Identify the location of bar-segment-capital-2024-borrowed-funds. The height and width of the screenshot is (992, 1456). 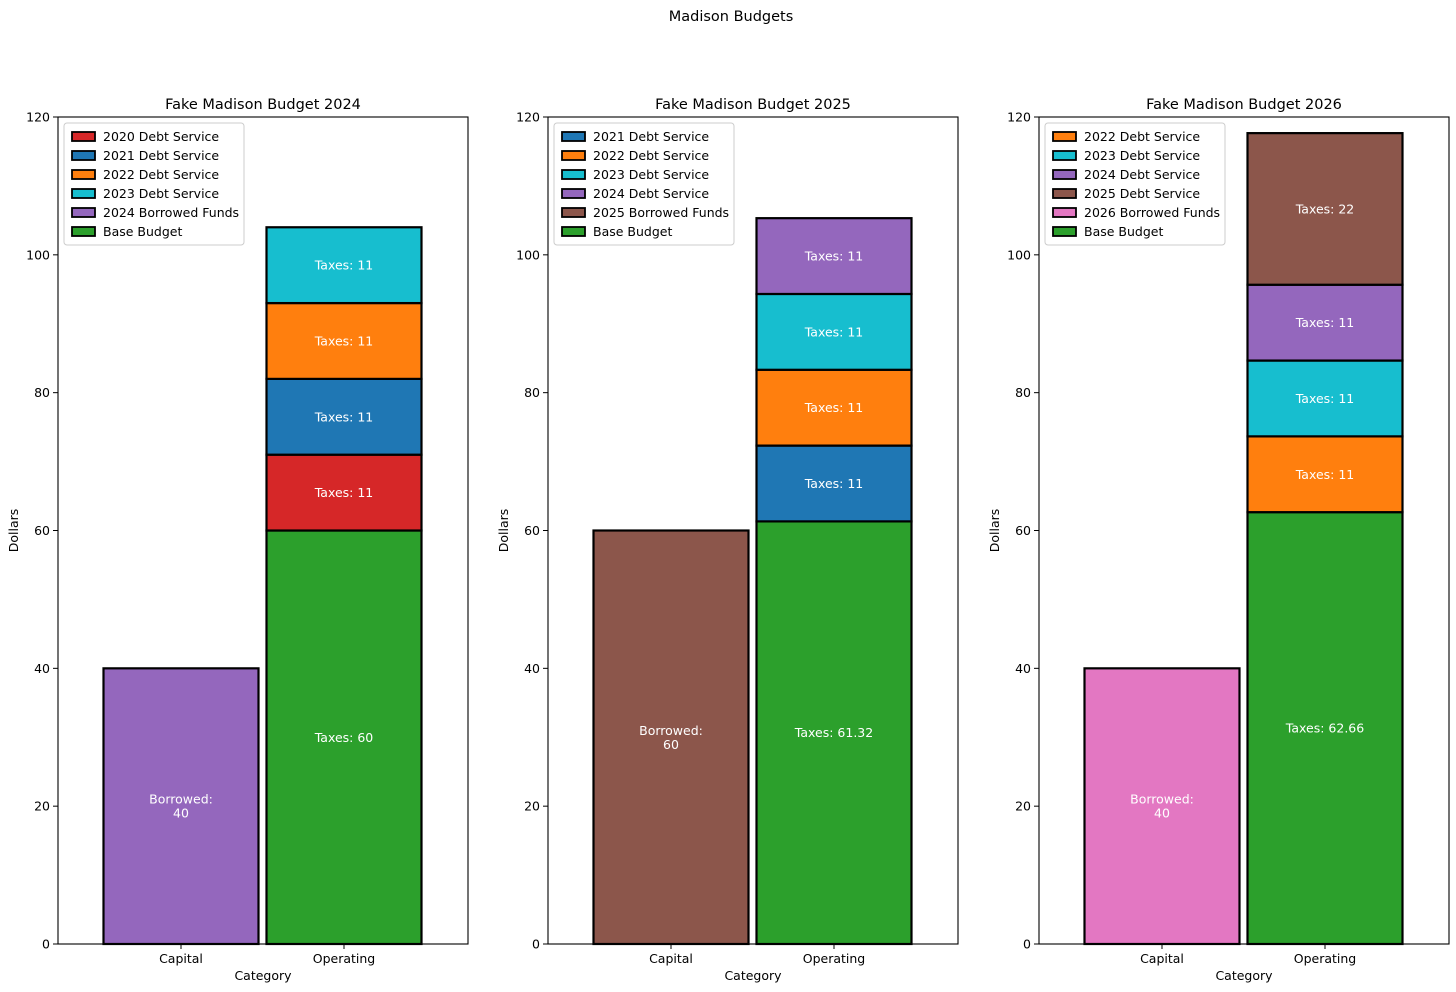
(181, 806).